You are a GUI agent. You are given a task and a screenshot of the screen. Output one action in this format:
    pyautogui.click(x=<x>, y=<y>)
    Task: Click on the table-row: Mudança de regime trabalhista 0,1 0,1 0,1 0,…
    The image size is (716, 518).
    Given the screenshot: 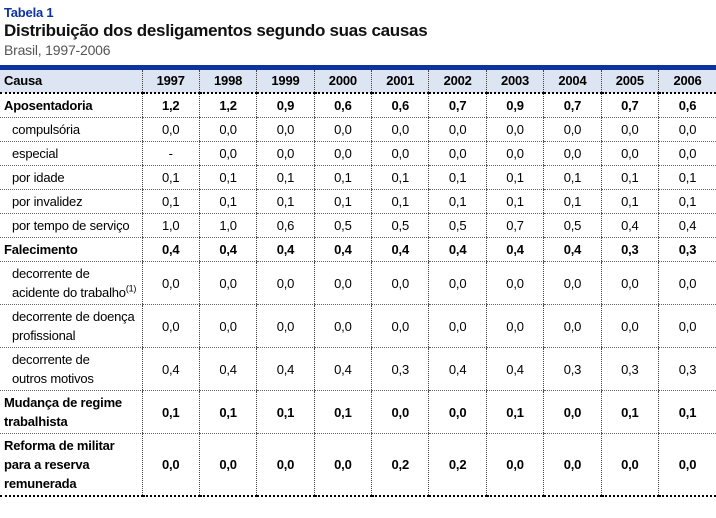 What is the action you would take?
    pyautogui.click(x=358, y=412)
    